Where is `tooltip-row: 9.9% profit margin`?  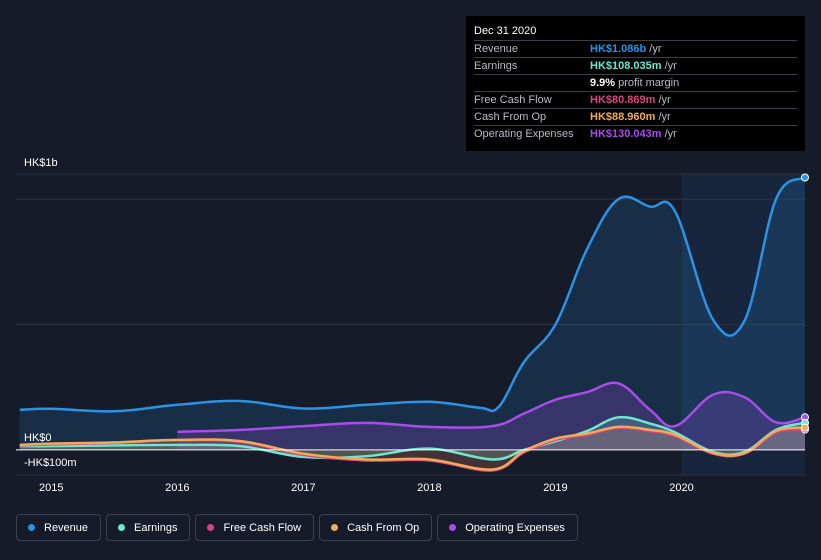 tooltip-row: 9.9% profit margin is located at coordinates (635, 83).